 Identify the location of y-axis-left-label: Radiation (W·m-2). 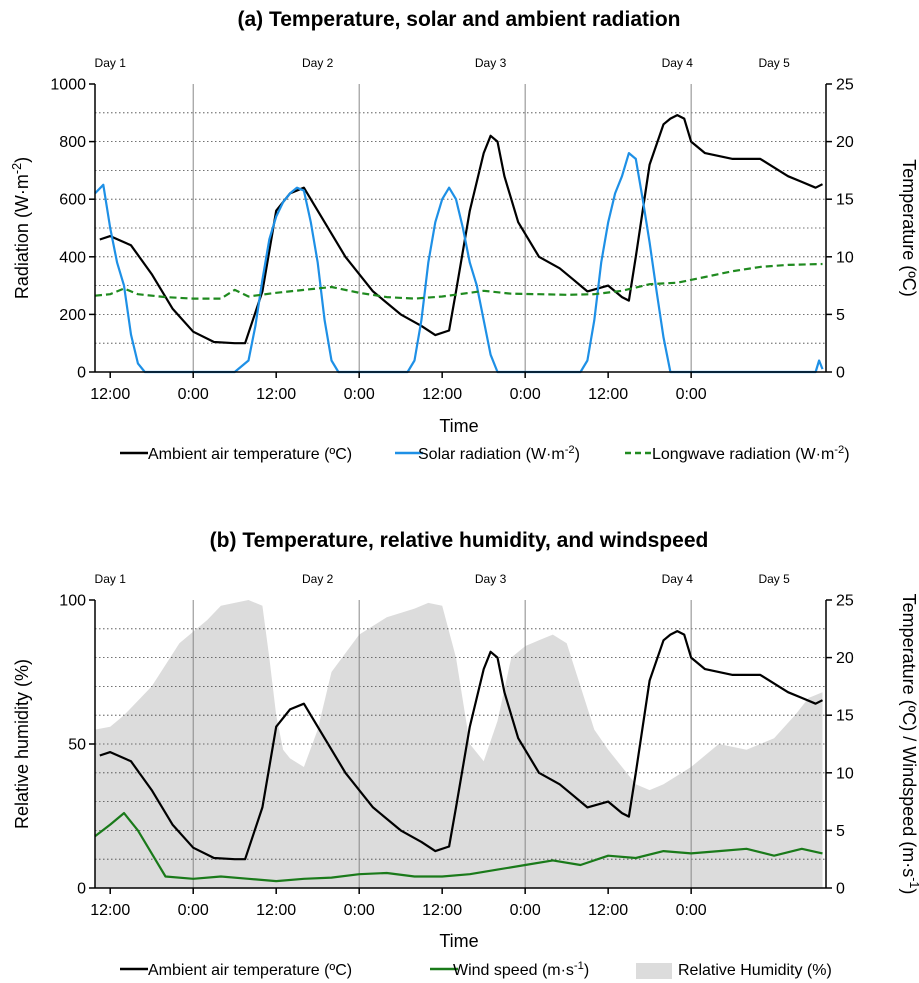
(21, 228).